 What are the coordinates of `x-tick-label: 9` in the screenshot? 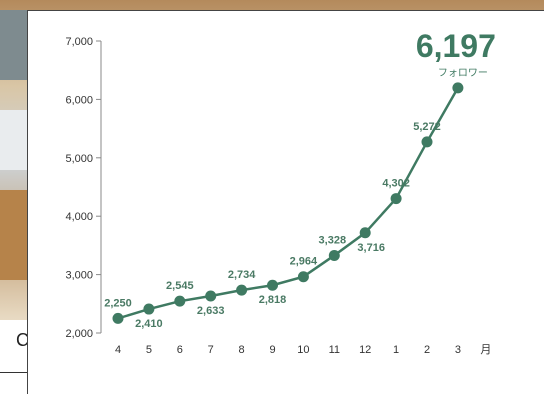 It's located at (272, 350).